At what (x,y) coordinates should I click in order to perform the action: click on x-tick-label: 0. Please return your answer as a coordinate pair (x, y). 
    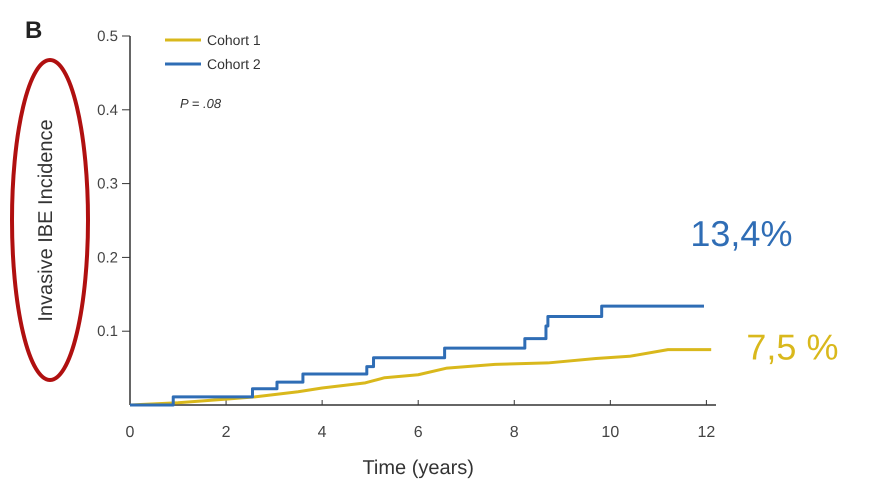
    Looking at the image, I should click on (130, 432).